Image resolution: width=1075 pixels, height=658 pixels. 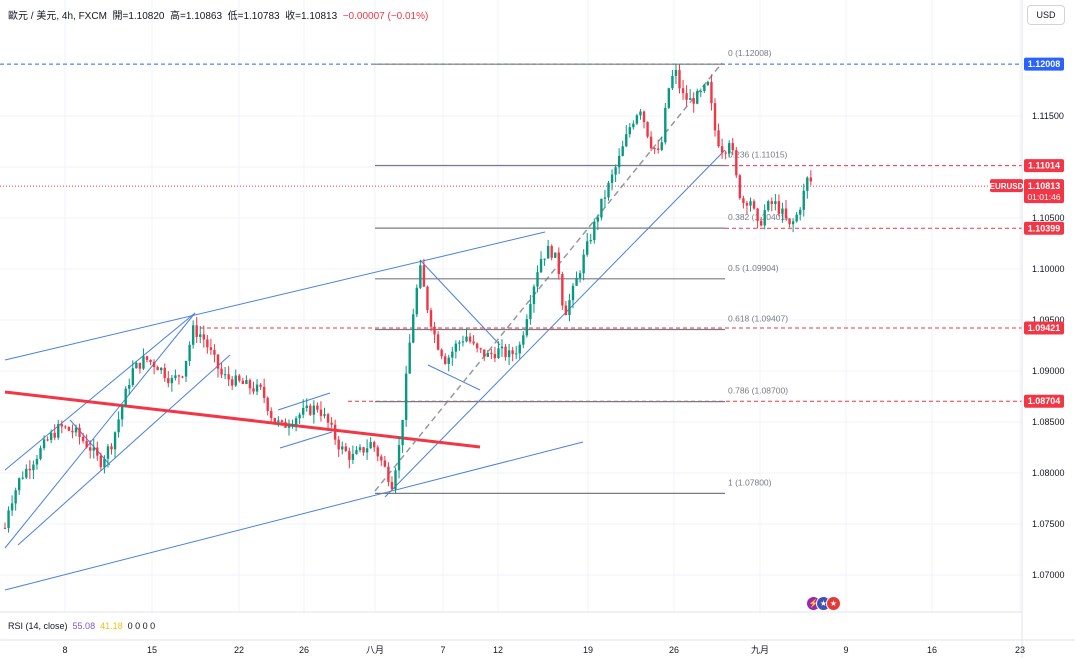 What do you see at coordinates (1048, 269) in the screenshot?
I see `price-tick-label: 1.10000` at bounding box center [1048, 269].